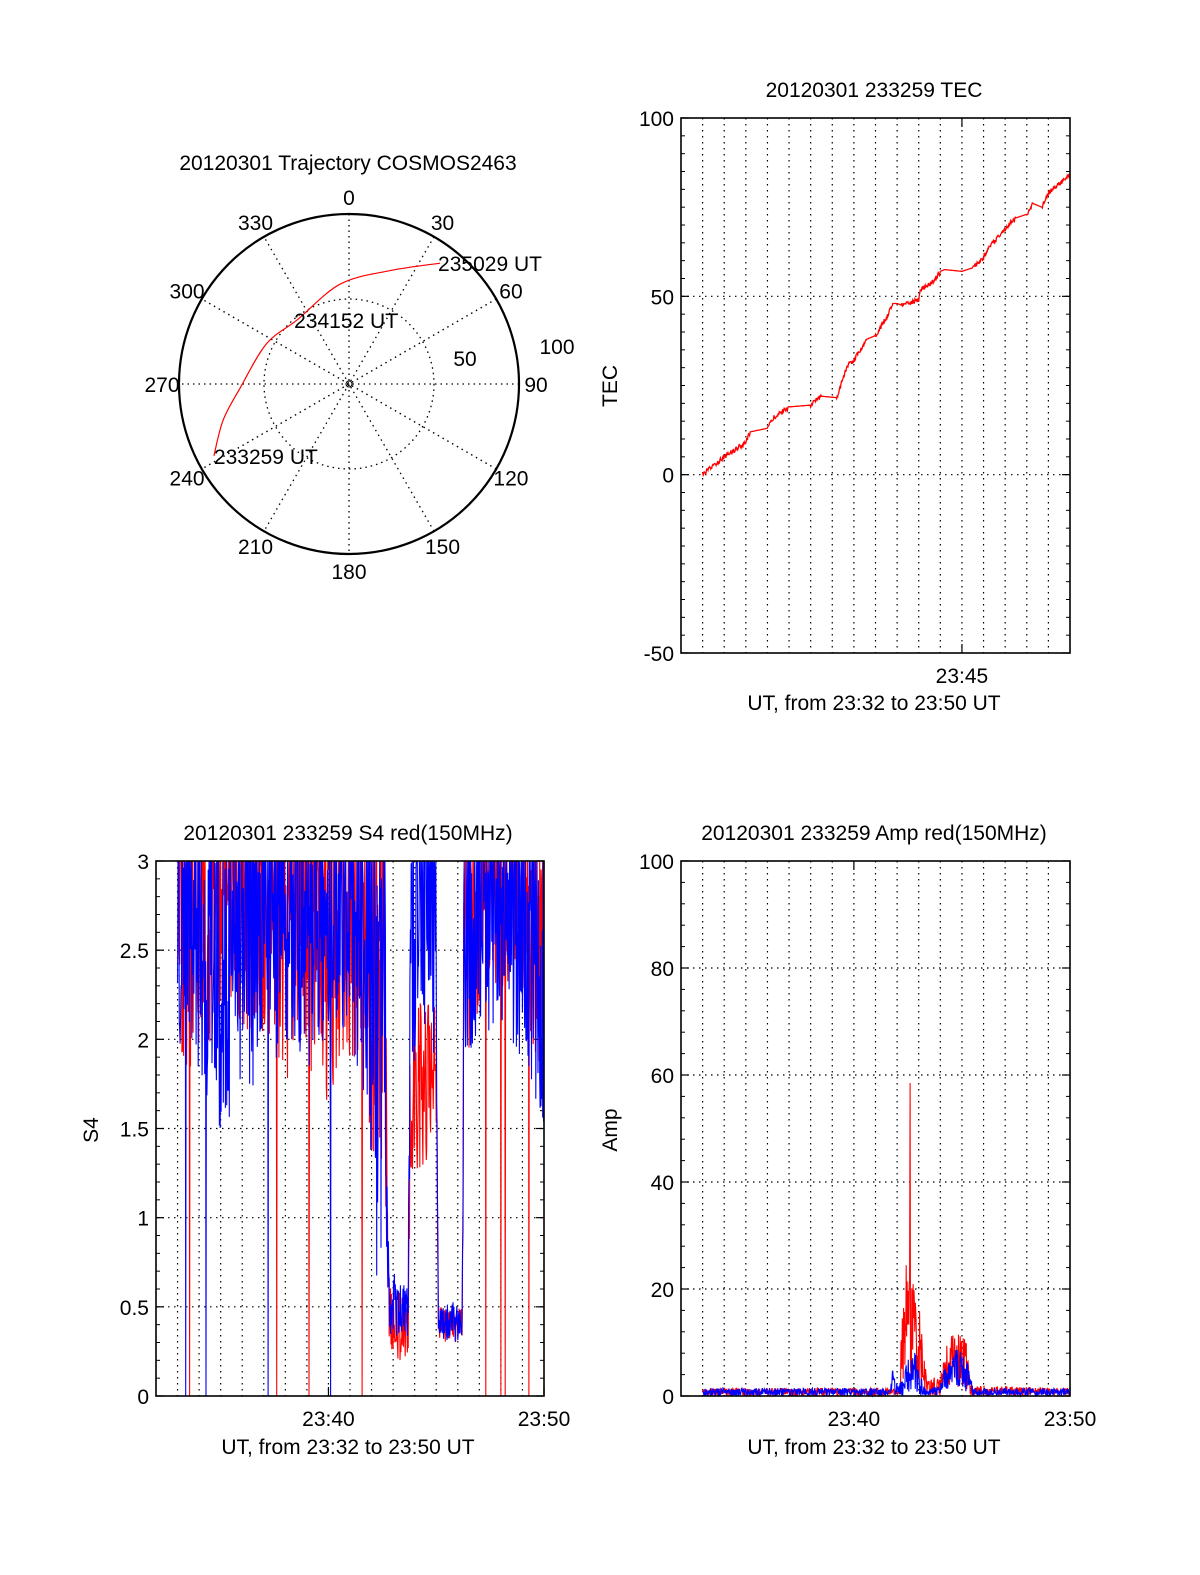 The height and width of the screenshot is (1575, 1200). I want to click on s4-y-label: S4, so click(91, 1130).